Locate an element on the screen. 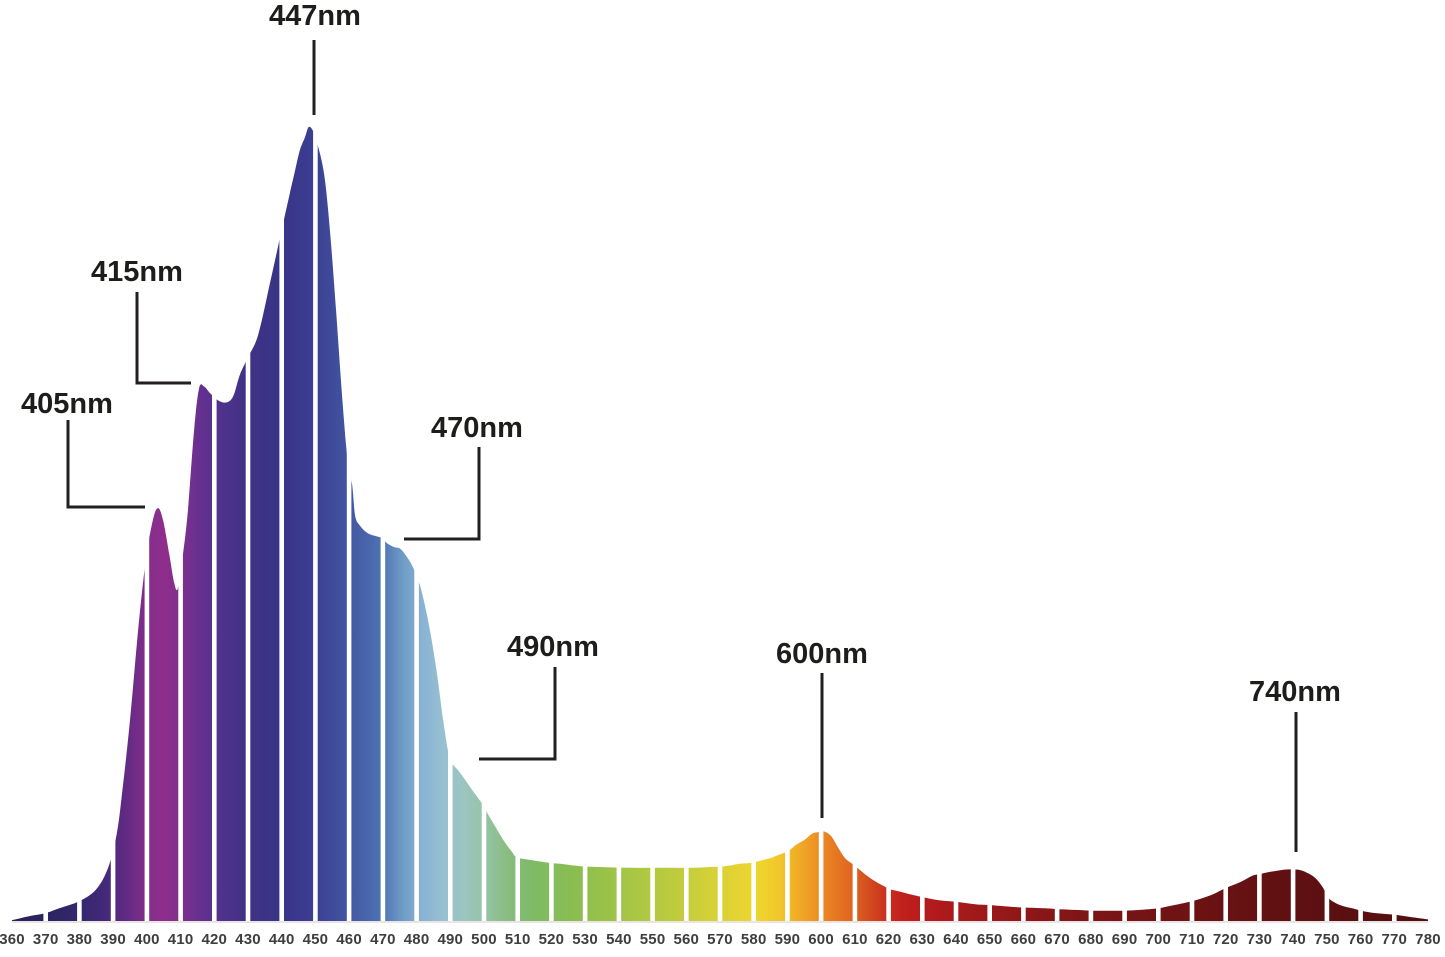 The height and width of the screenshot is (957, 1445). callout-line-470nm is located at coordinates (442, 494).